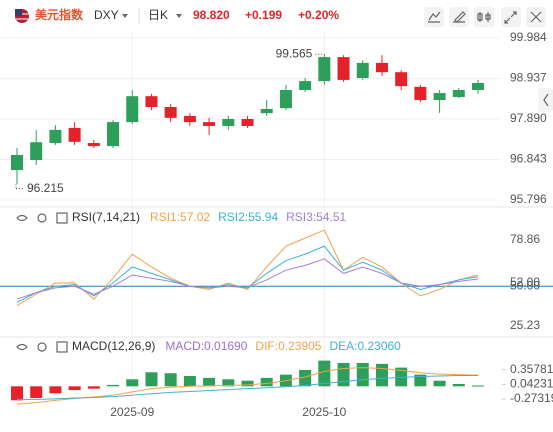 Image resolution: width=553 pixels, height=432 pixels. Describe the element at coordinates (45, 188) in the screenshot. I see `annotation: 96.215` at that location.